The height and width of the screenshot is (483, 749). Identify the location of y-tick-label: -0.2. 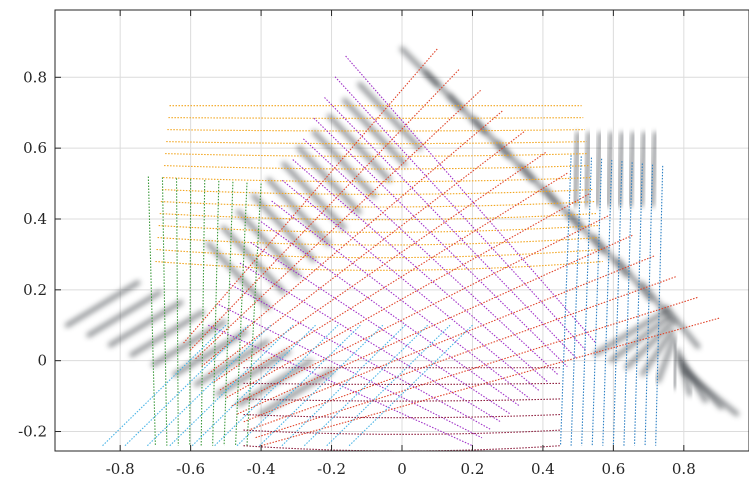
(32, 432).